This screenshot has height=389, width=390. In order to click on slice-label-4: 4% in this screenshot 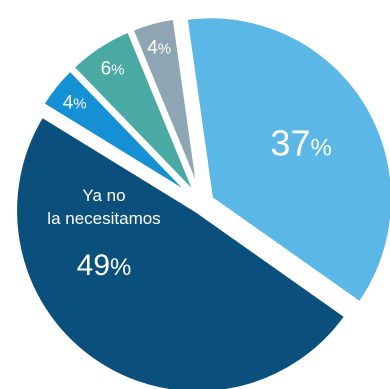, I will do `click(159, 47)`.